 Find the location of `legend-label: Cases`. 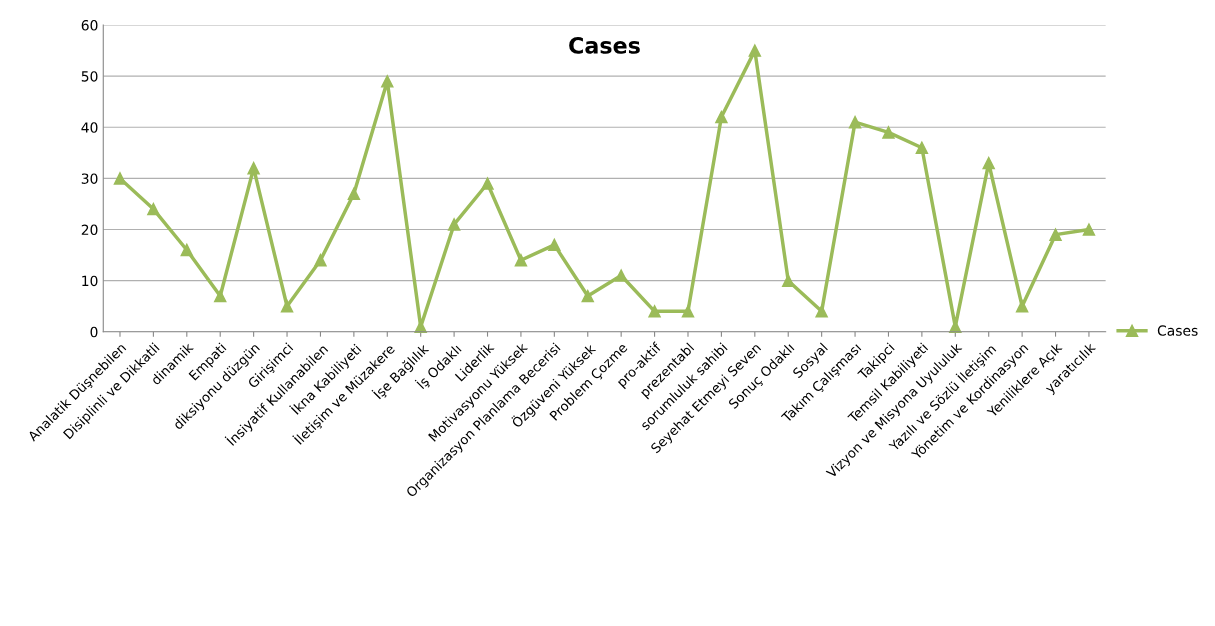

legend-label: Cases is located at coordinates (1177, 330).